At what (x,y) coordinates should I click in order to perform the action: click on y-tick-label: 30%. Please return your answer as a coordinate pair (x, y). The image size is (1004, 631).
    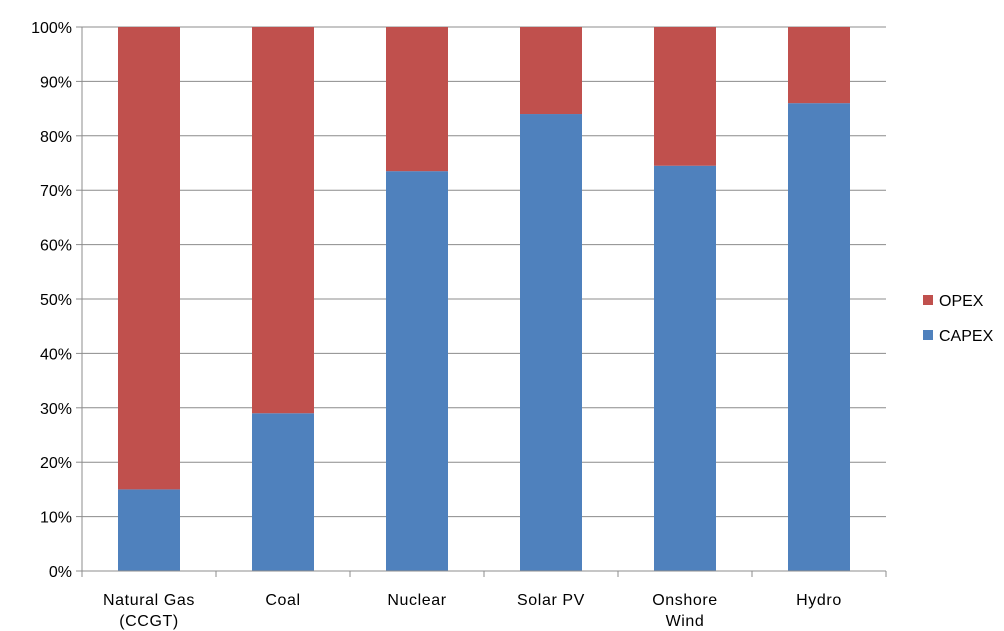
    Looking at the image, I should click on (56, 409).